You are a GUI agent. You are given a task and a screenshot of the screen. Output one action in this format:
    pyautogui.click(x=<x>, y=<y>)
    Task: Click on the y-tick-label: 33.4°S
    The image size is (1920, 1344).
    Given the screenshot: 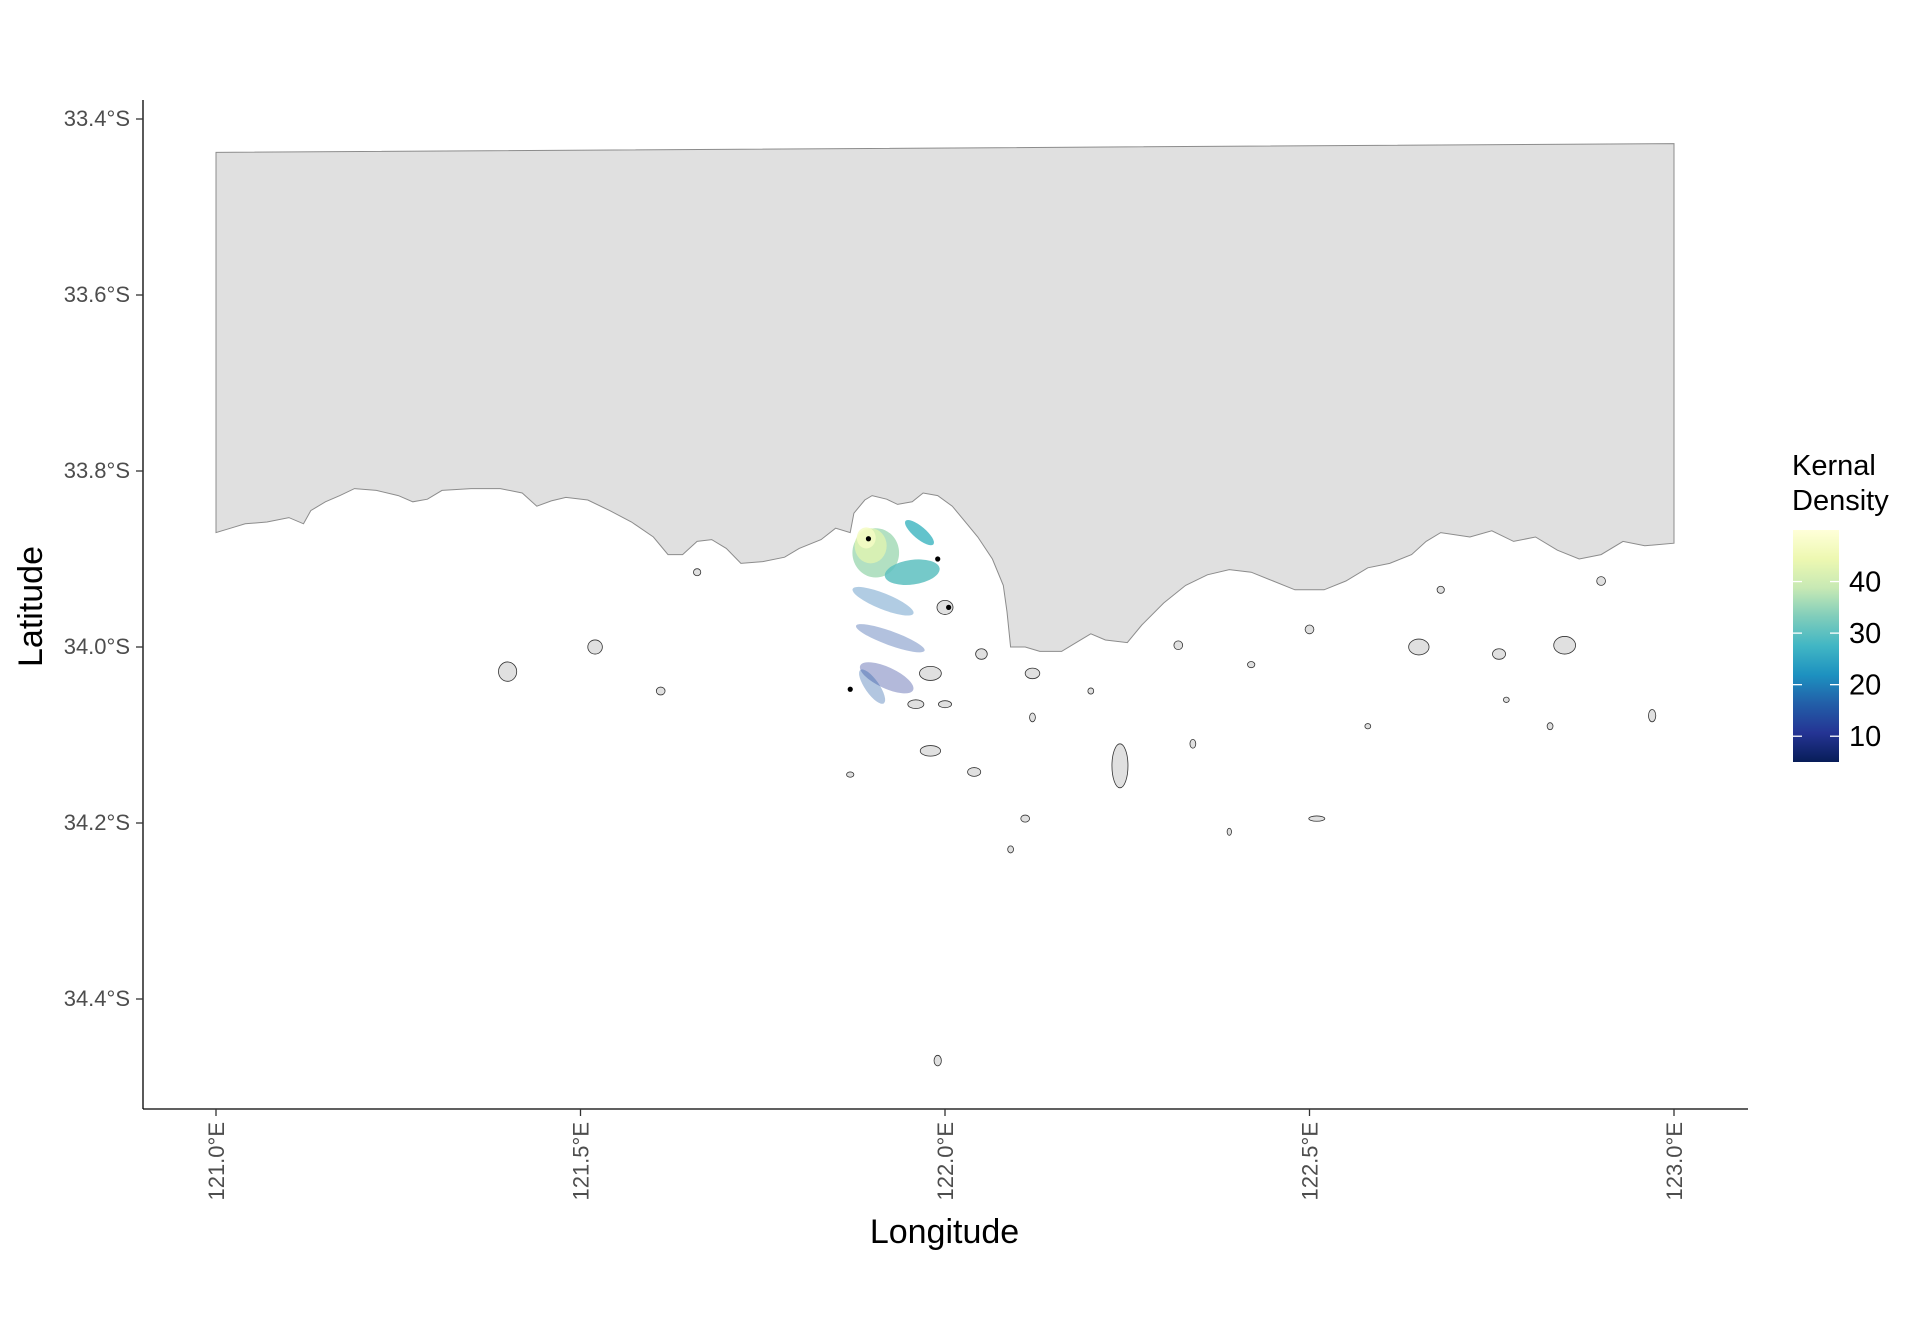 What is the action you would take?
    pyautogui.click(x=97, y=118)
    